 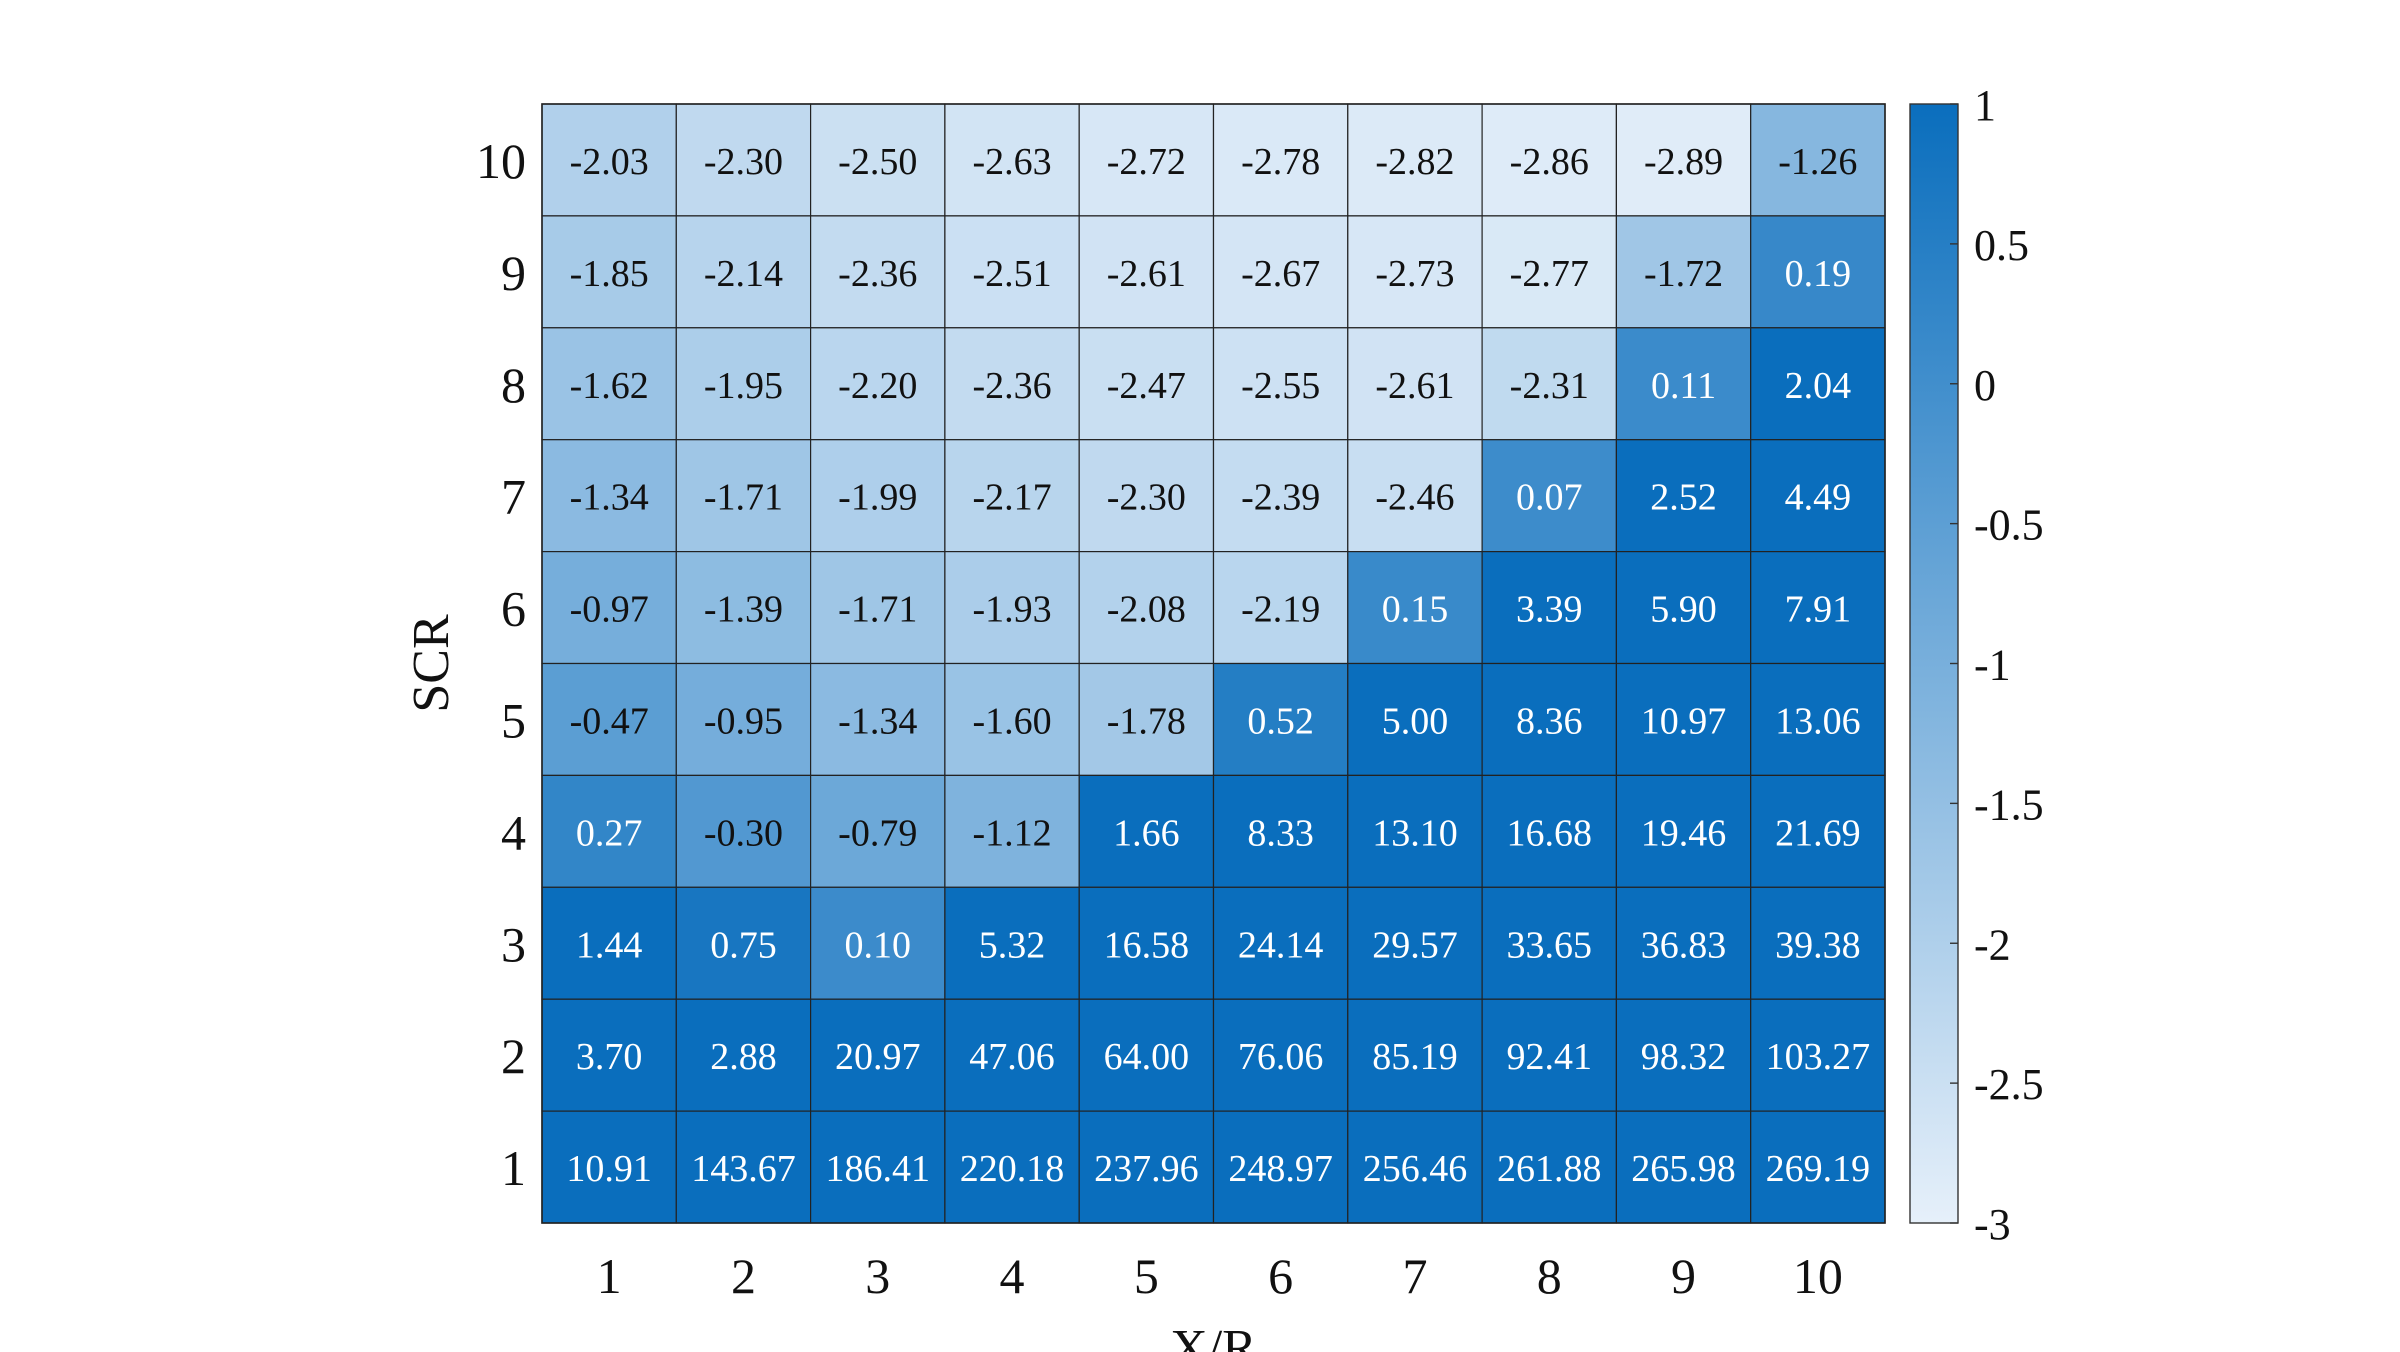 What do you see at coordinates (609, 721) in the screenshot?
I see `heatmap-cell-label: -0.47` at bounding box center [609, 721].